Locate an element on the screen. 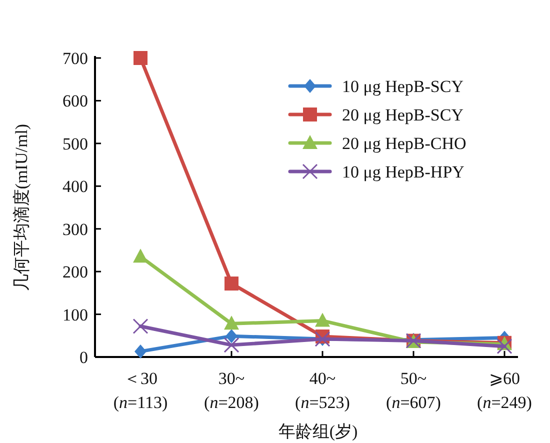 This screenshot has width=550, height=443. y-tick-label: 600 is located at coordinates (75, 101).